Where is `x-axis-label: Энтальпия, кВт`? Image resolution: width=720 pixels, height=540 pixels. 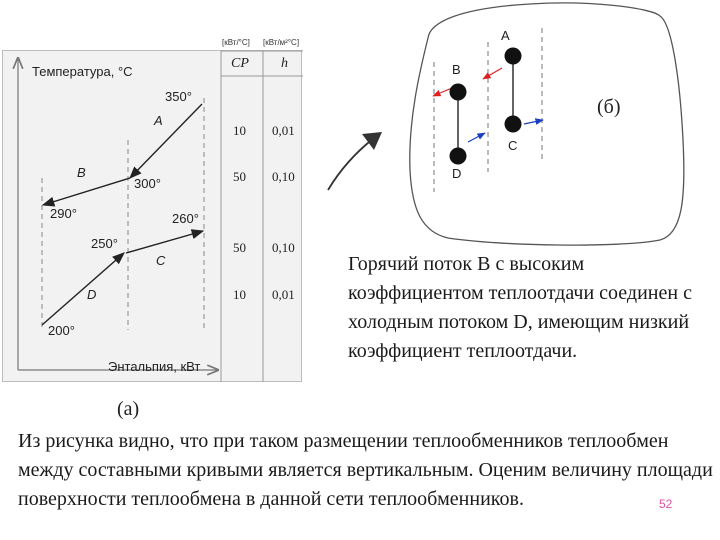
x-axis-label: Энтальпия, кВт is located at coordinates (154, 366).